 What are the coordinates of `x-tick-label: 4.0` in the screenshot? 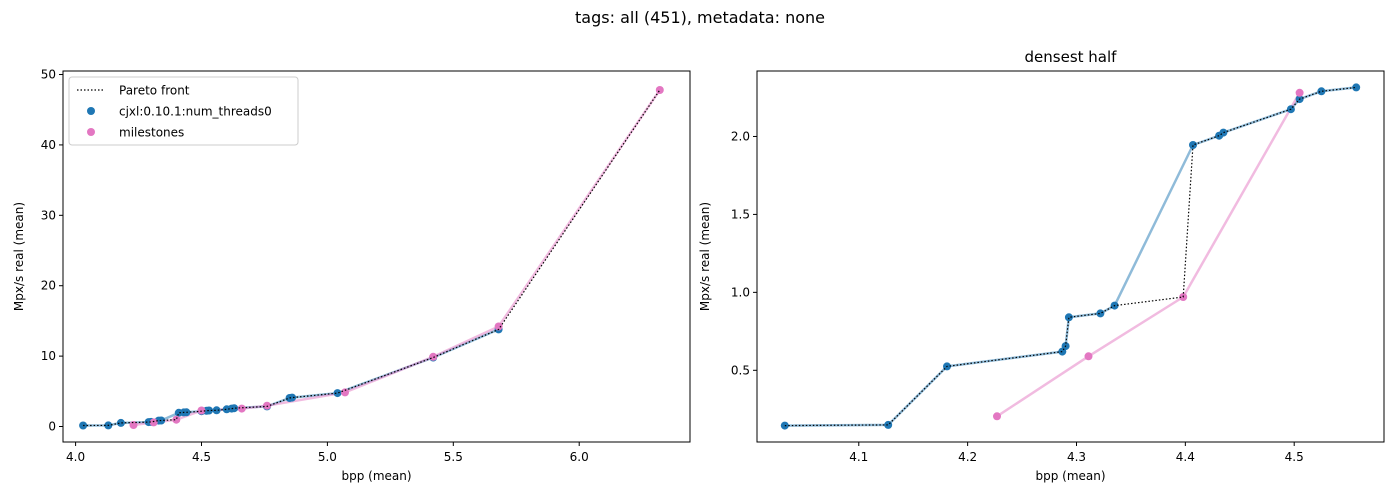 It's located at (75, 457).